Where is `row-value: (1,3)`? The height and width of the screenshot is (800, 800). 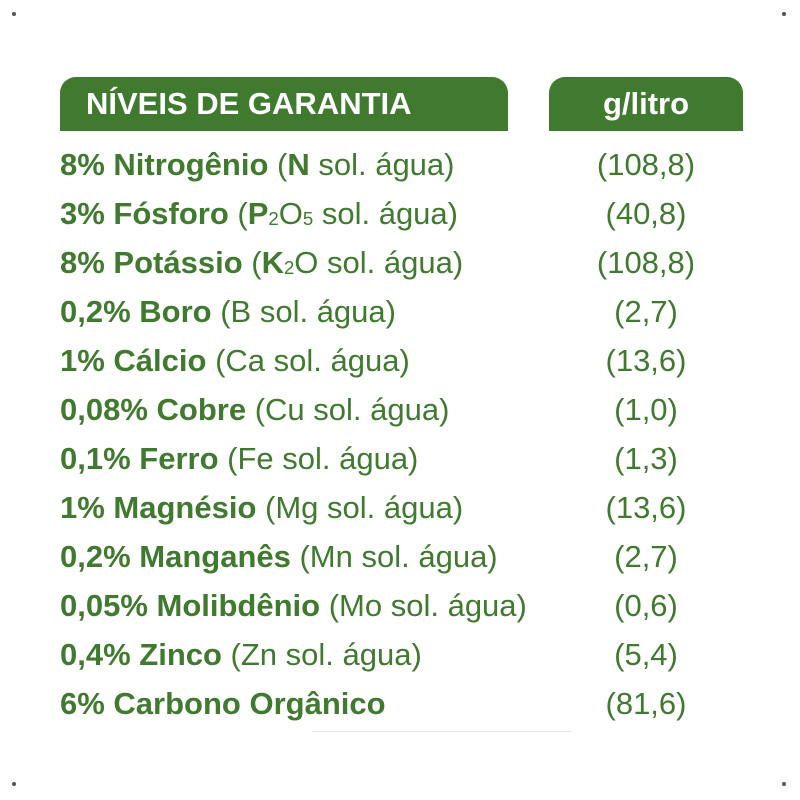 row-value: (1,3) is located at coordinates (646, 458).